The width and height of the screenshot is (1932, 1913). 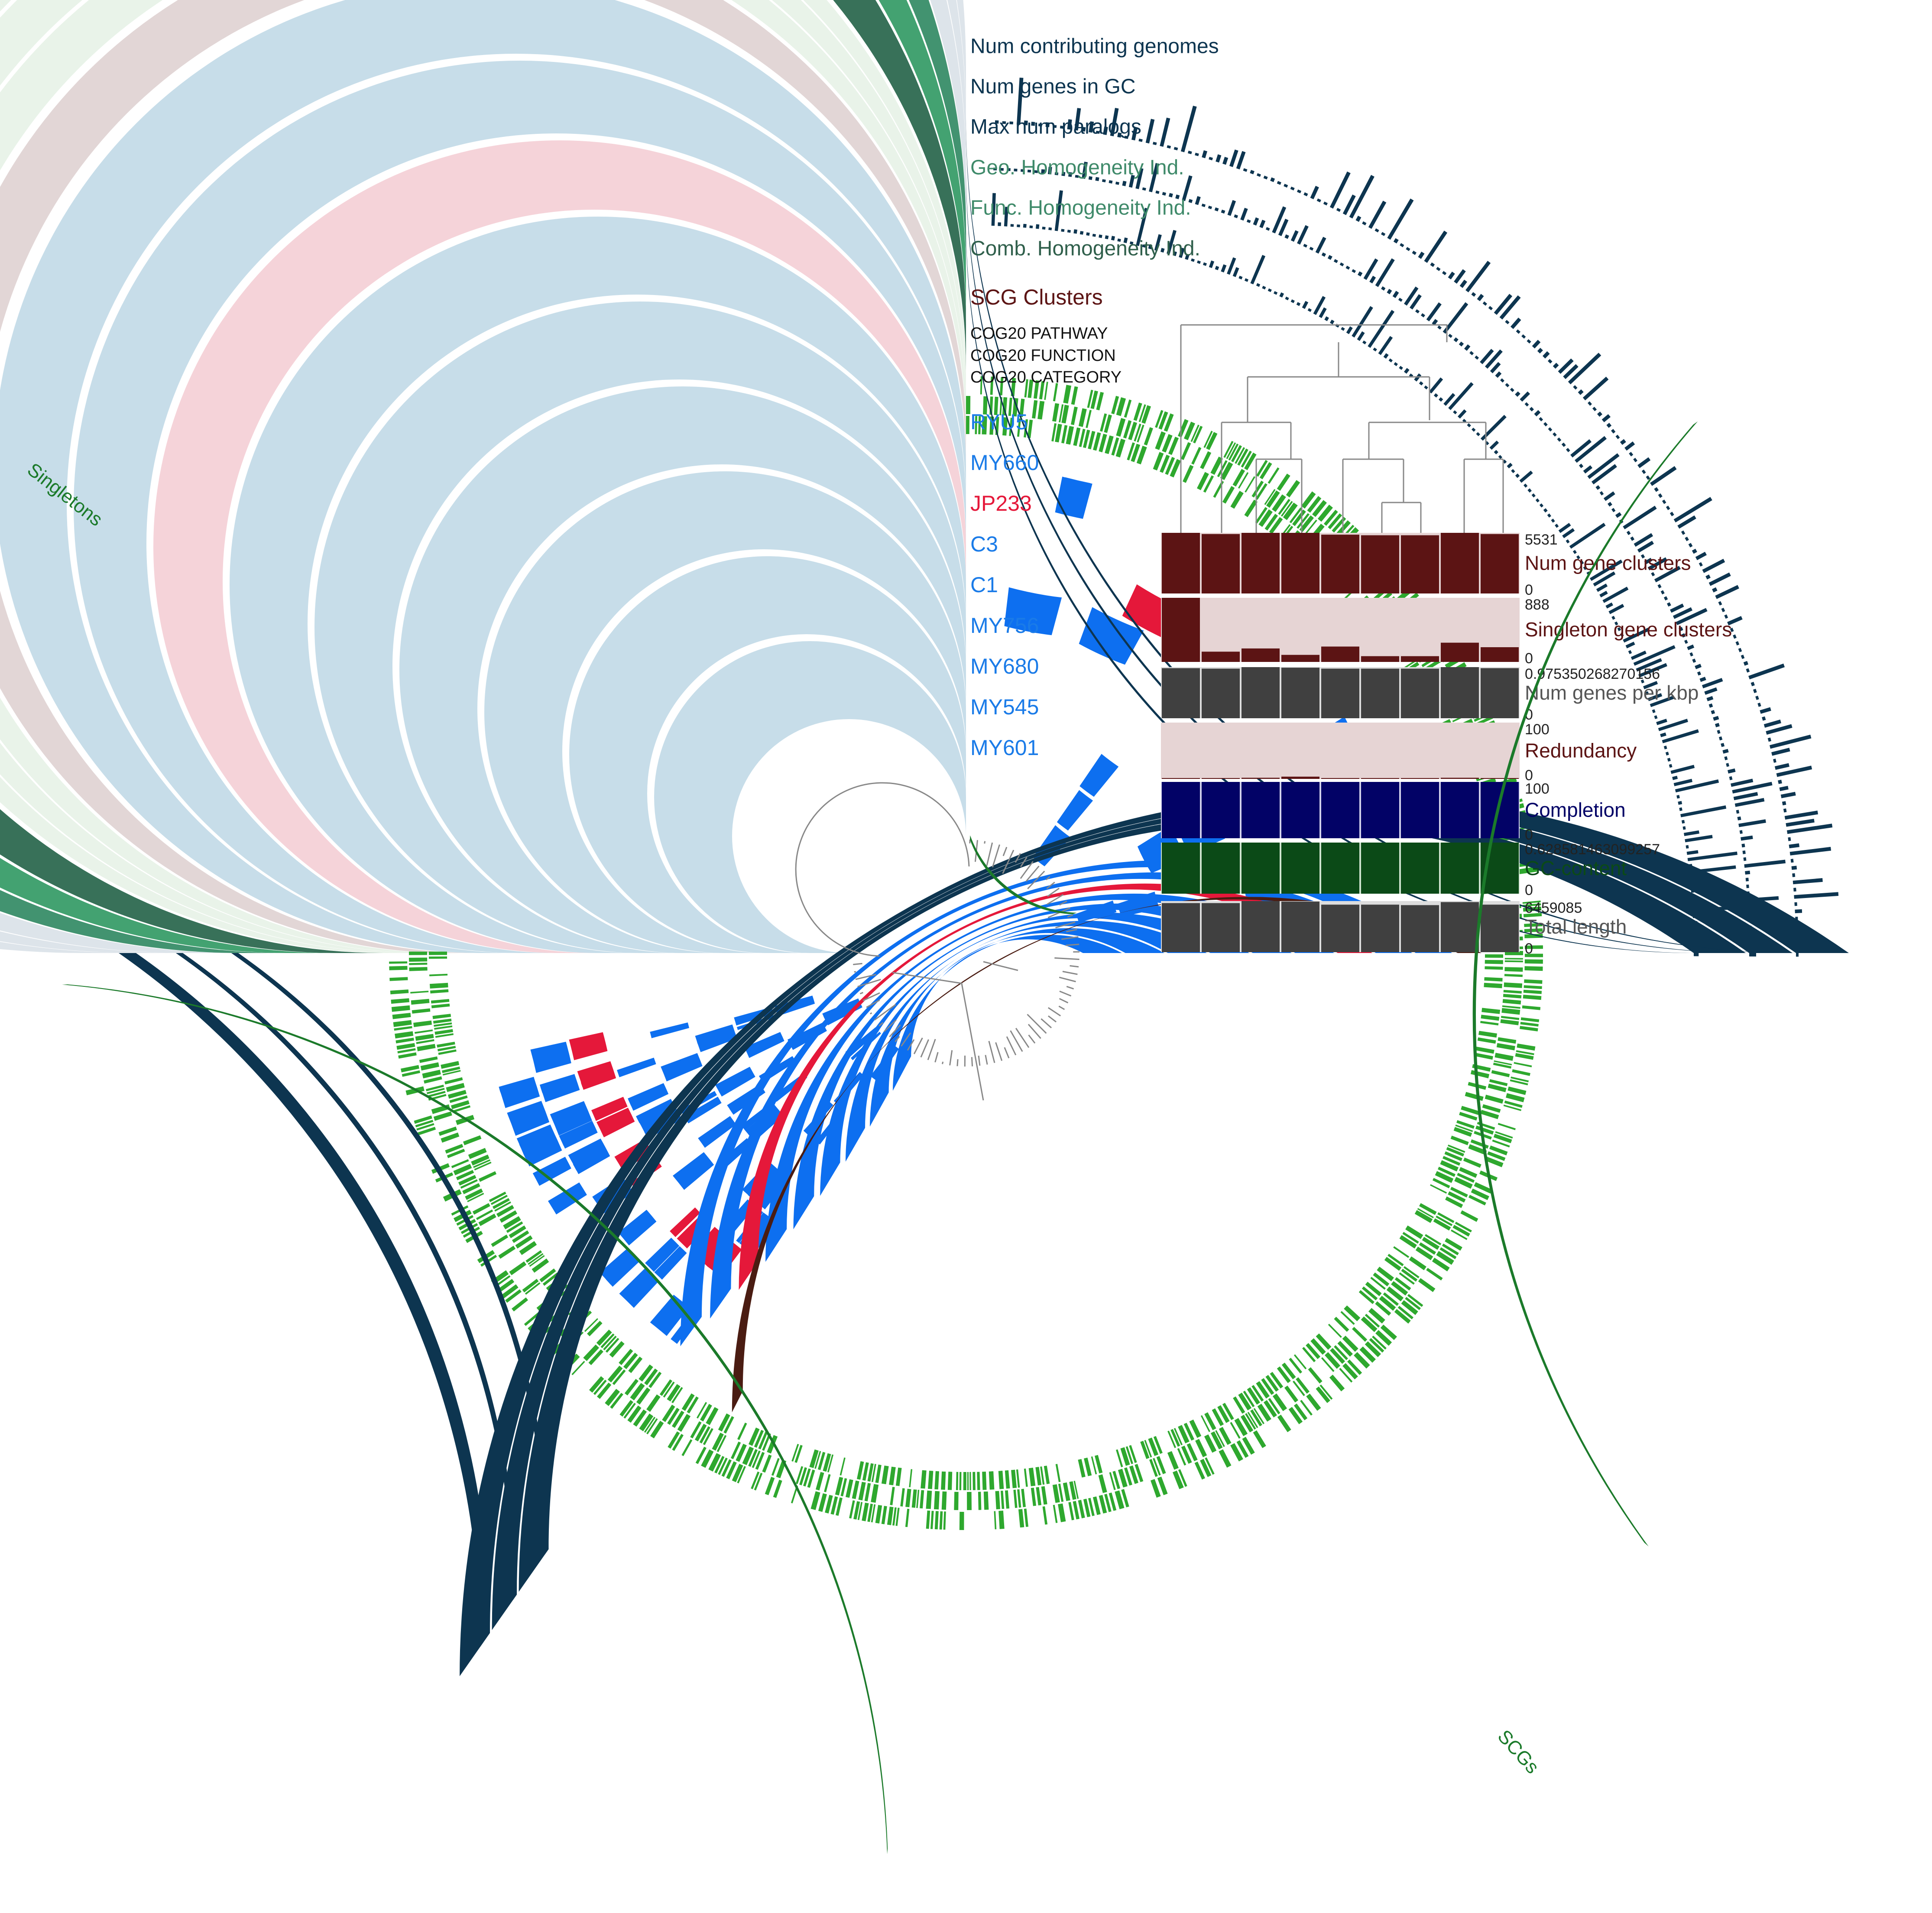 What do you see at coordinates (1529, 835) in the screenshot?
I see `bar-layer-min: 0` at bounding box center [1529, 835].